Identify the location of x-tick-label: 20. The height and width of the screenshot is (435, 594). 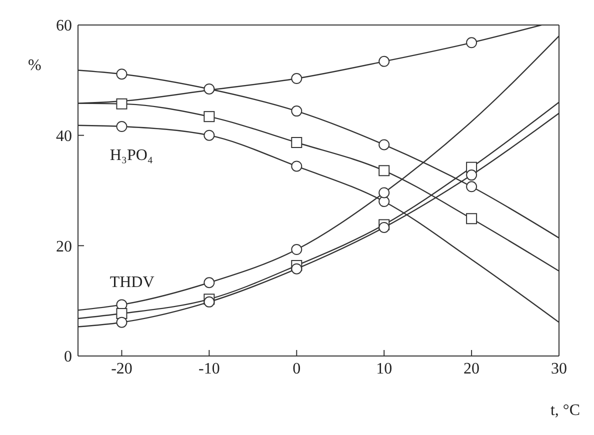
(472, 369).